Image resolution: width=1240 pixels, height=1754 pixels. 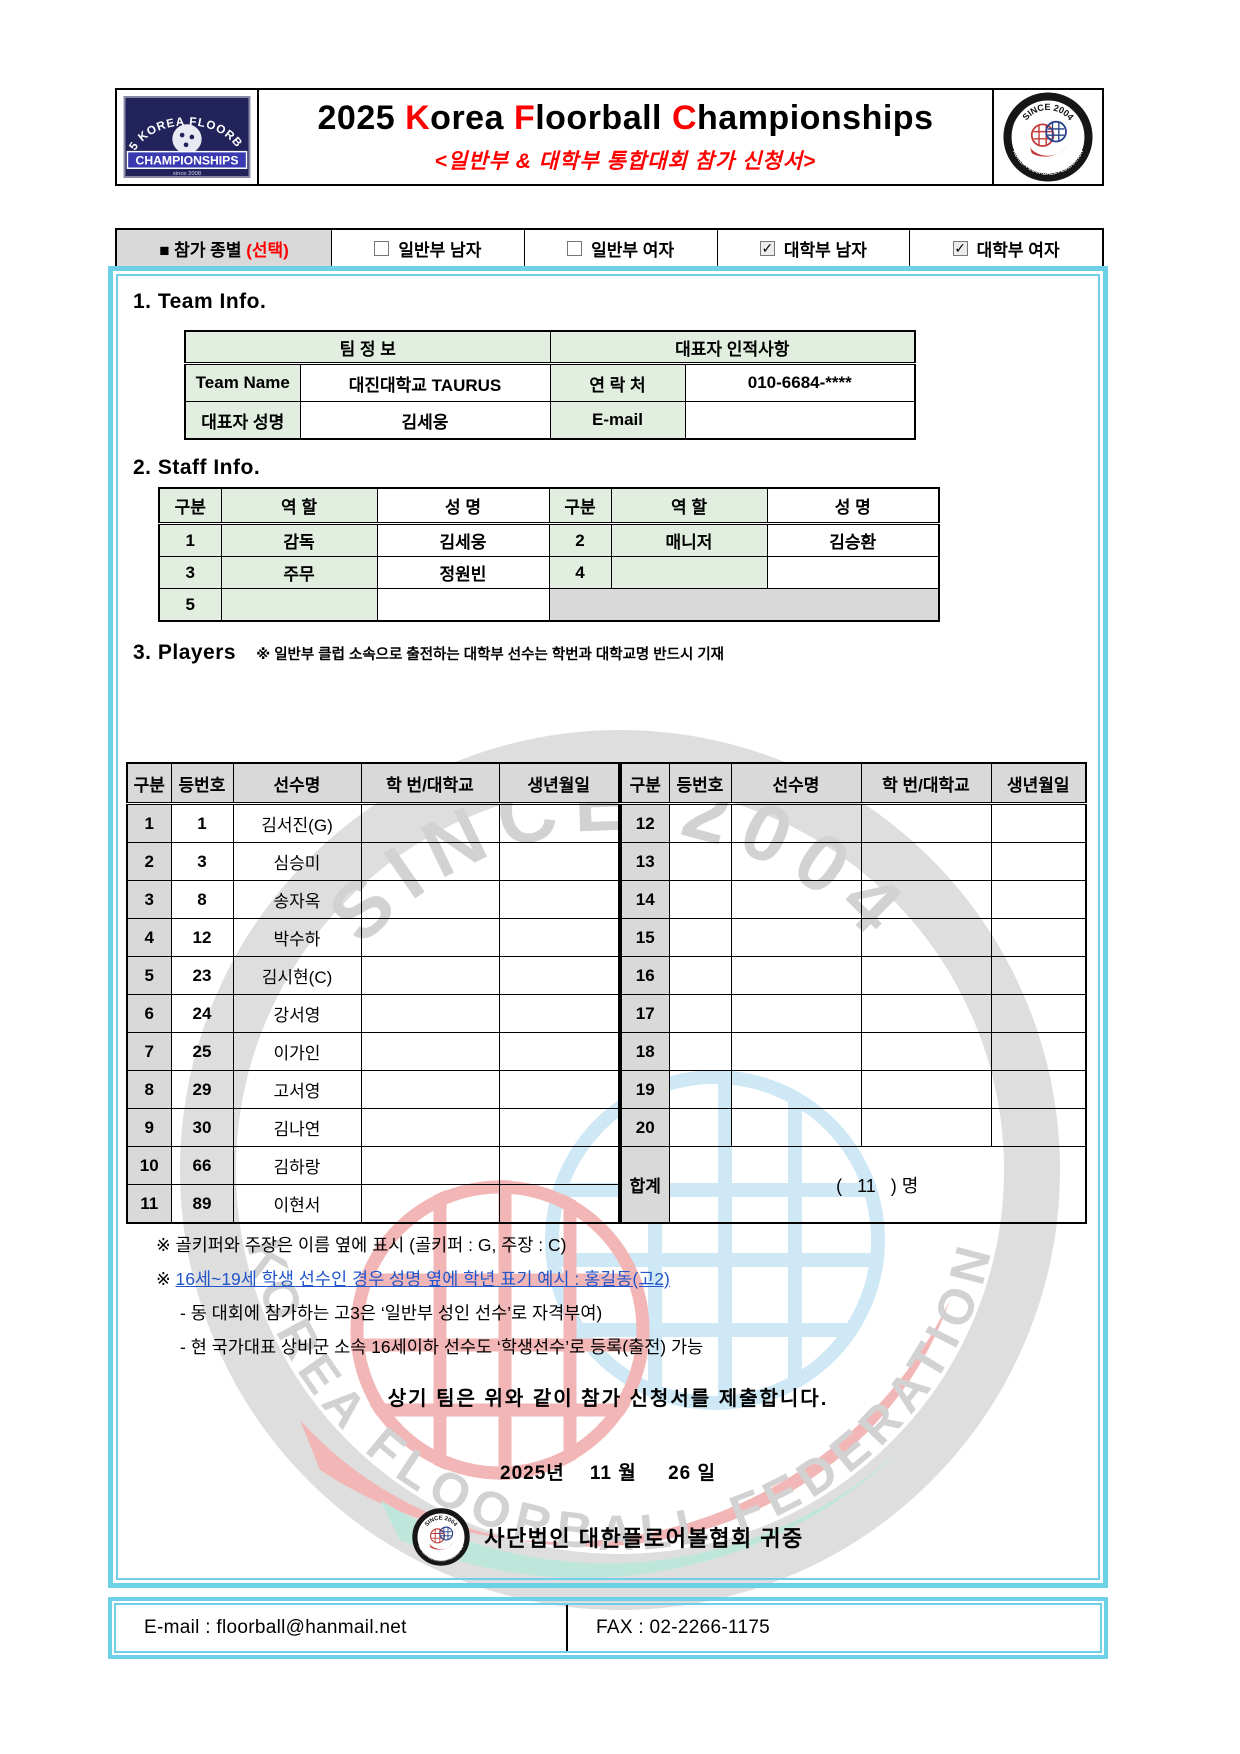 I want to click on col-header-name: 성 명, so click(x=853, y=506).